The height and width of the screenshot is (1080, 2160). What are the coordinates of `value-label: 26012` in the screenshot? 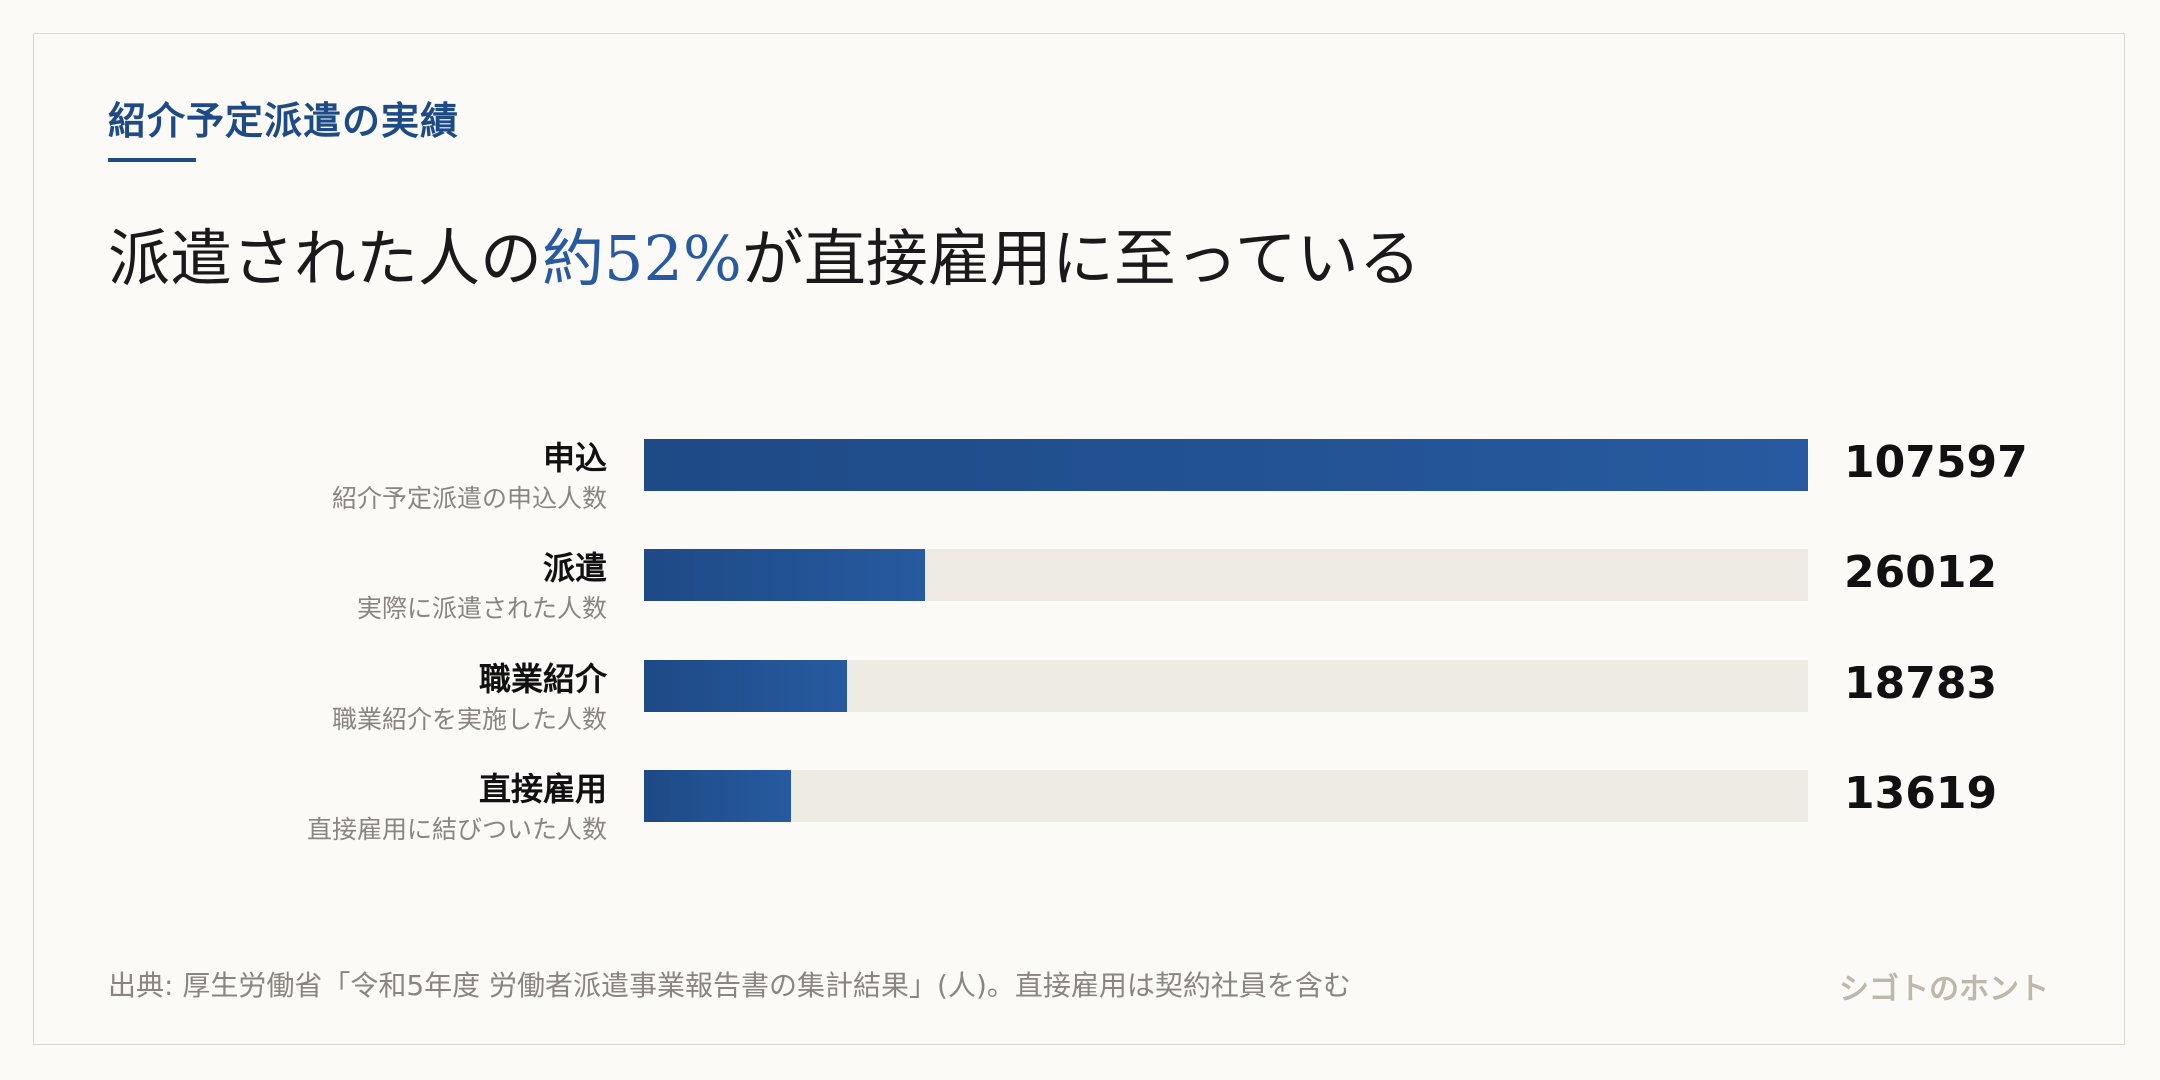 It's located at (1921, 572).